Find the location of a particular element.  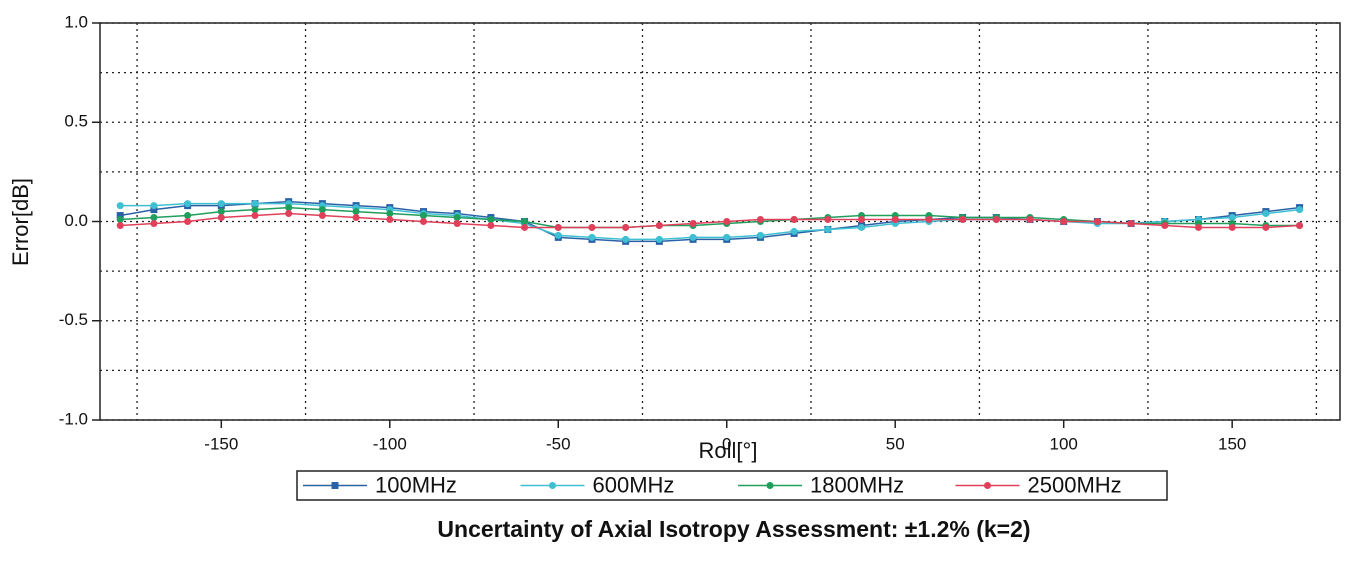

y-axis-title: Error[dB] is located at coordinates (20, 222).